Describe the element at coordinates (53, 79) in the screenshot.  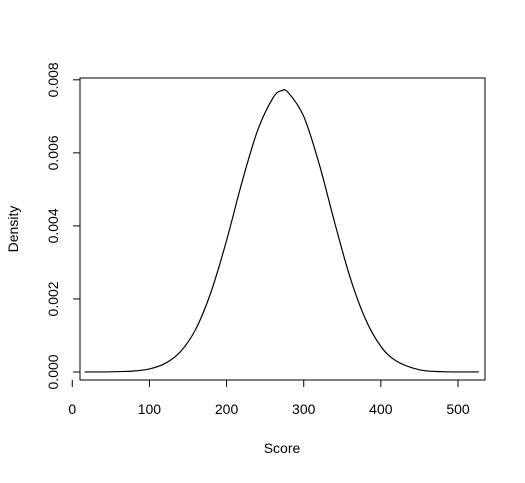
I see `y-tick-label: 0.008` at that location.